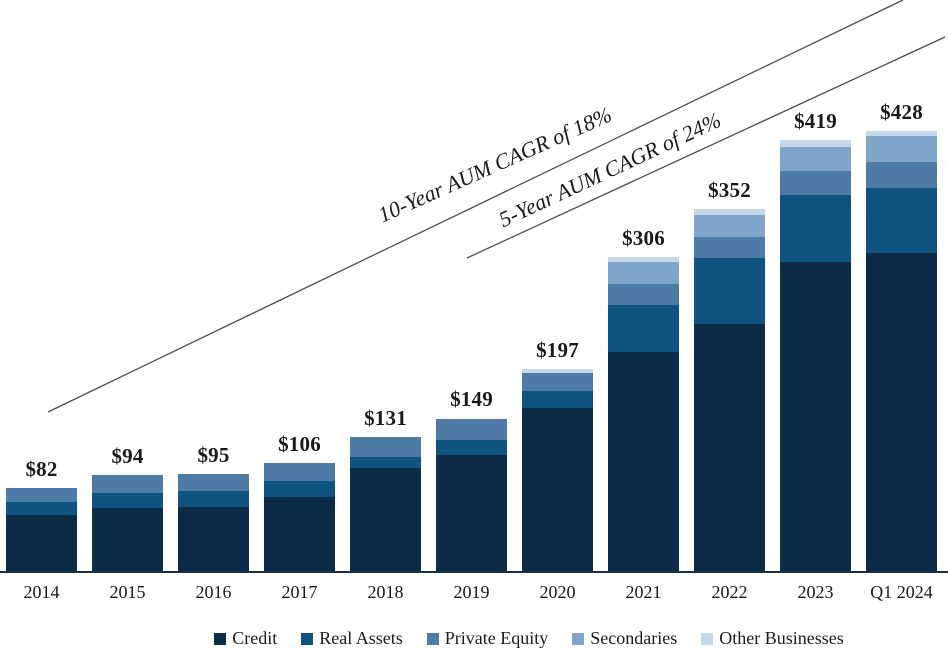 The height and width of the screenshot is (652, 948). I want to click on bar-total-label-q1-2024: $428, so click(901, 112).